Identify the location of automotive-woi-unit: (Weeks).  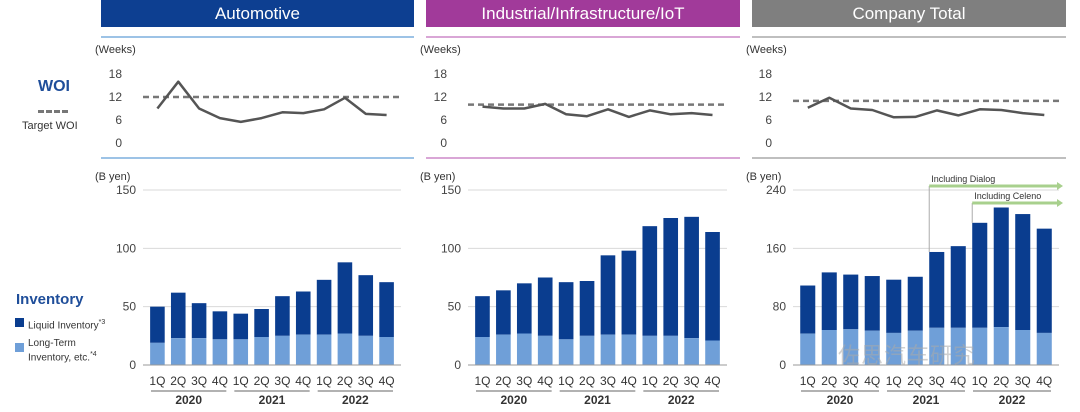
(115, 50).